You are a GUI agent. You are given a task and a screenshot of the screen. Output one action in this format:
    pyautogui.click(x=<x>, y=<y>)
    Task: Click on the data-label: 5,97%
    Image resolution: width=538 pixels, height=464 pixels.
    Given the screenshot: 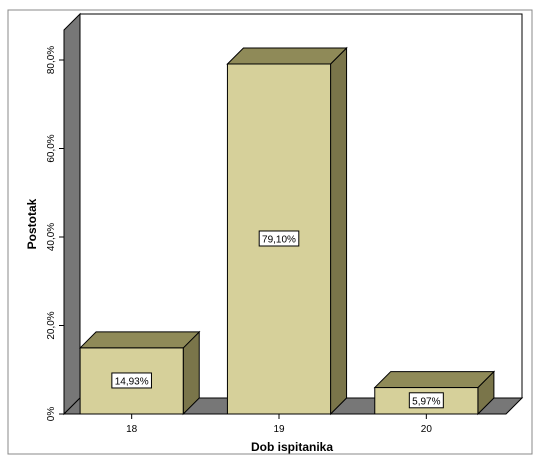 What is the action you would take?
    pyautogui.click(x=426, y=401)
    